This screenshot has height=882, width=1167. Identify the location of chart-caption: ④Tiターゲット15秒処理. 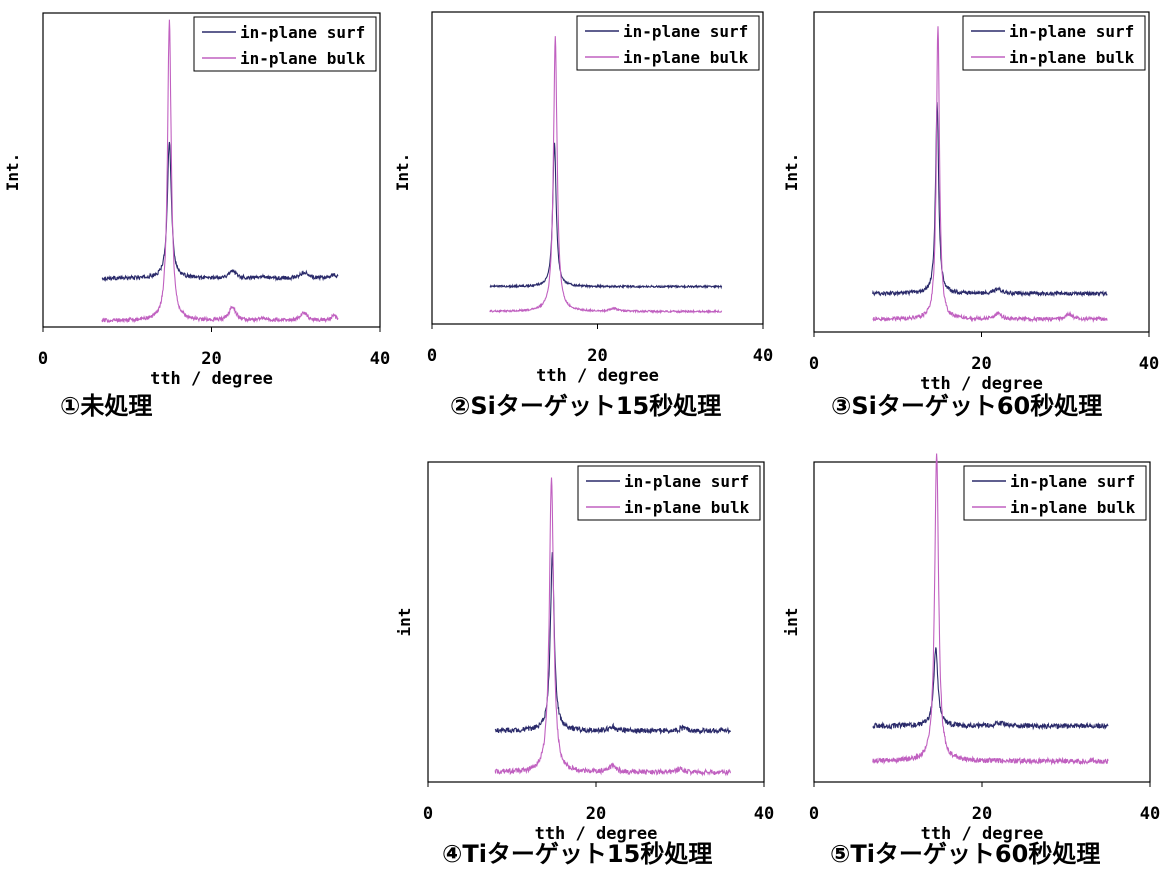
(577, 854).